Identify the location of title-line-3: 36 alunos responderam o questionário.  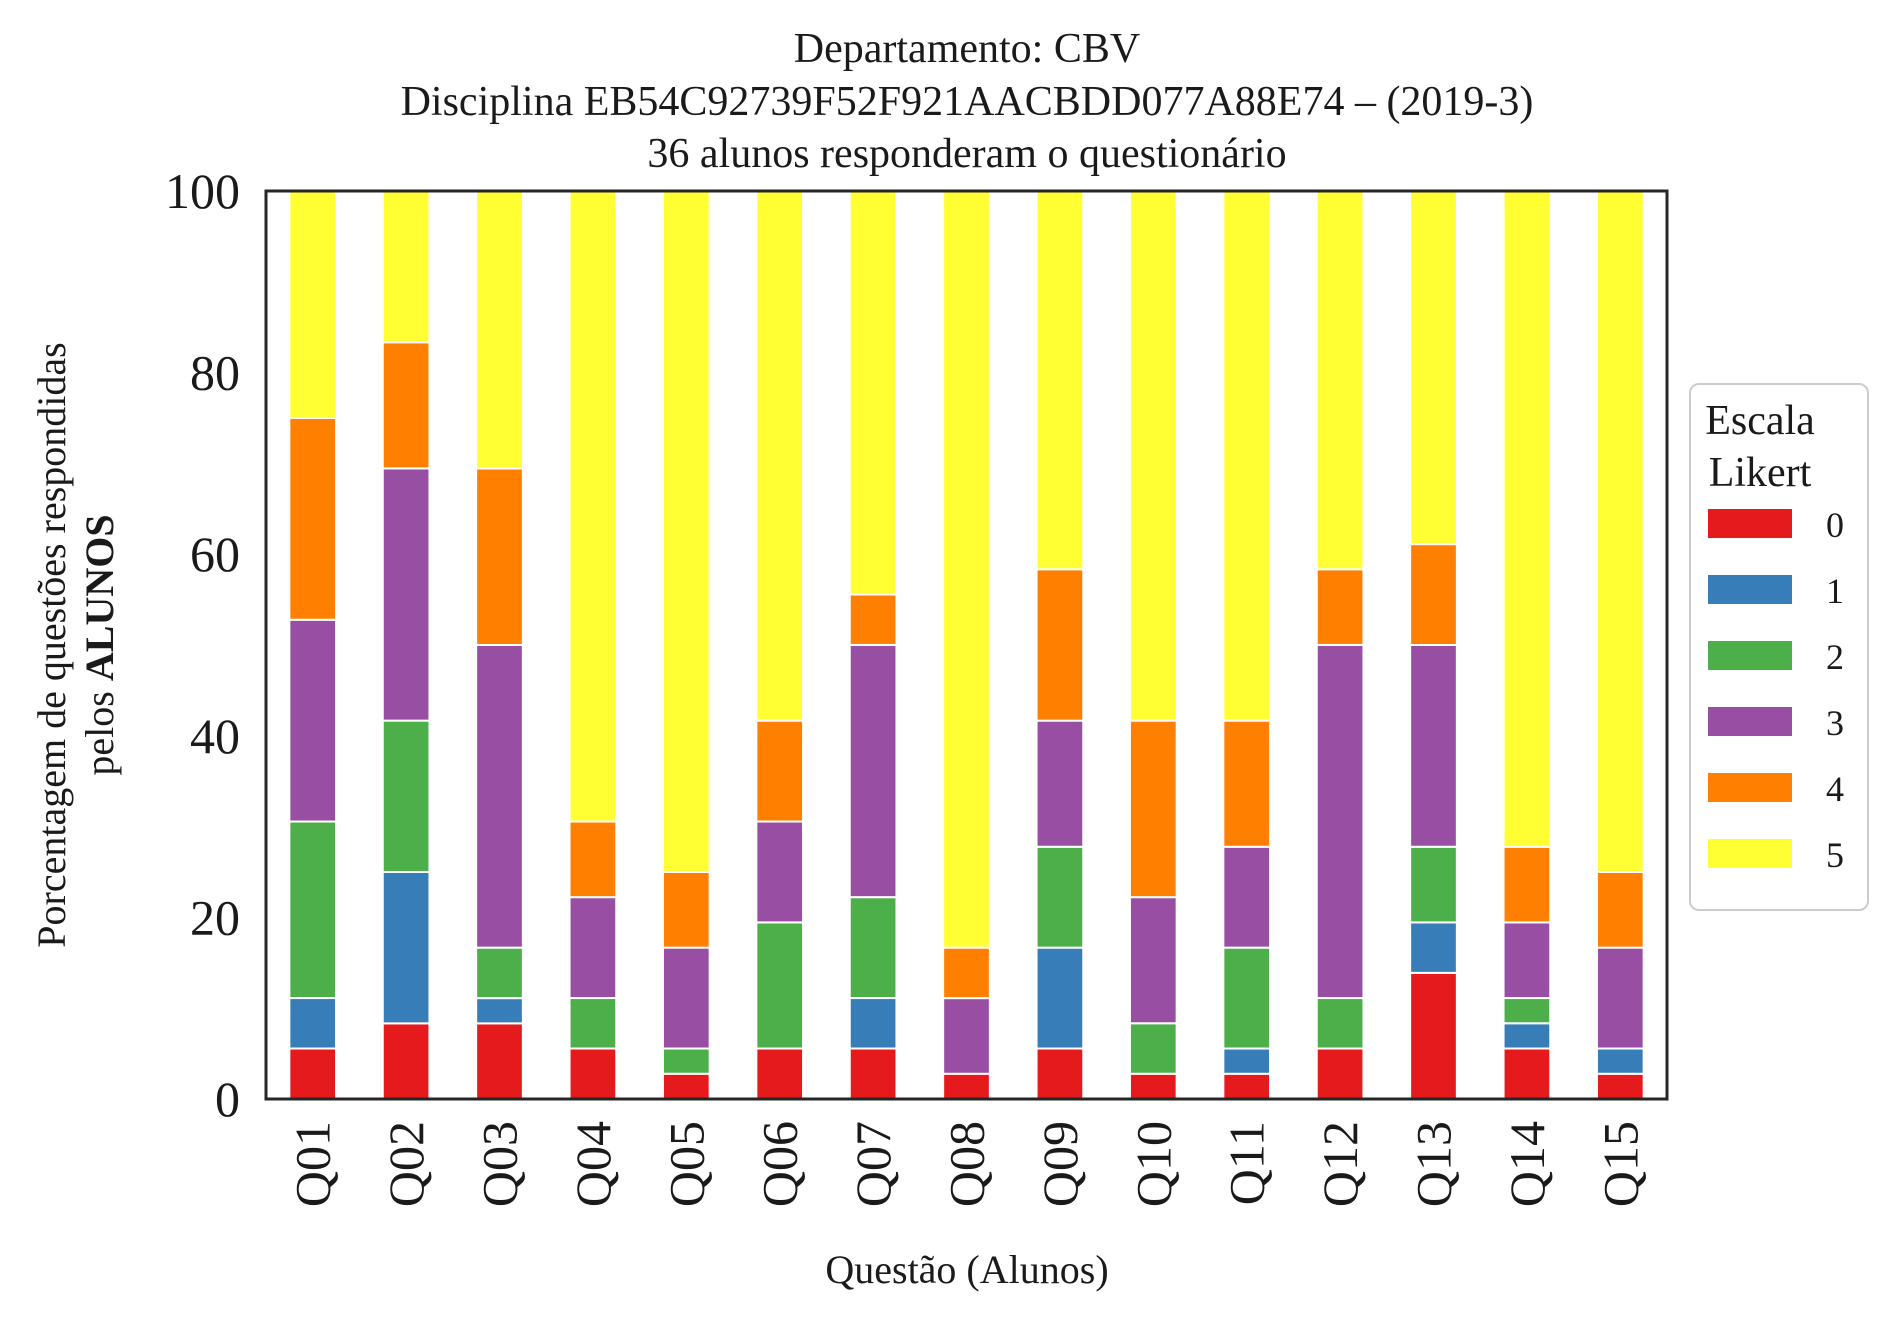
(966, 154).